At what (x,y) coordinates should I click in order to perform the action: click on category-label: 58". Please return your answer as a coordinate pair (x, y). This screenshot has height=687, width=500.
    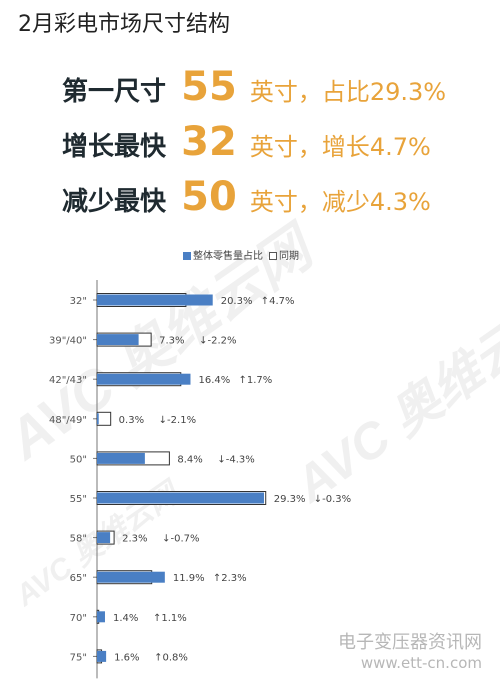
    Looking at the image, I should click on (78, 539).